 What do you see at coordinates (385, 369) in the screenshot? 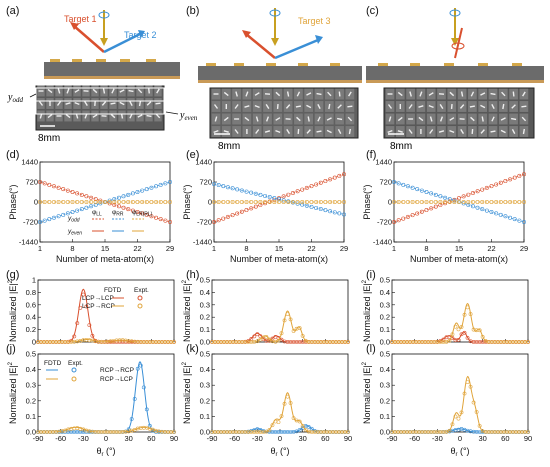
I see `y-tick-label: 0.4` at bounding box center [385, 369].